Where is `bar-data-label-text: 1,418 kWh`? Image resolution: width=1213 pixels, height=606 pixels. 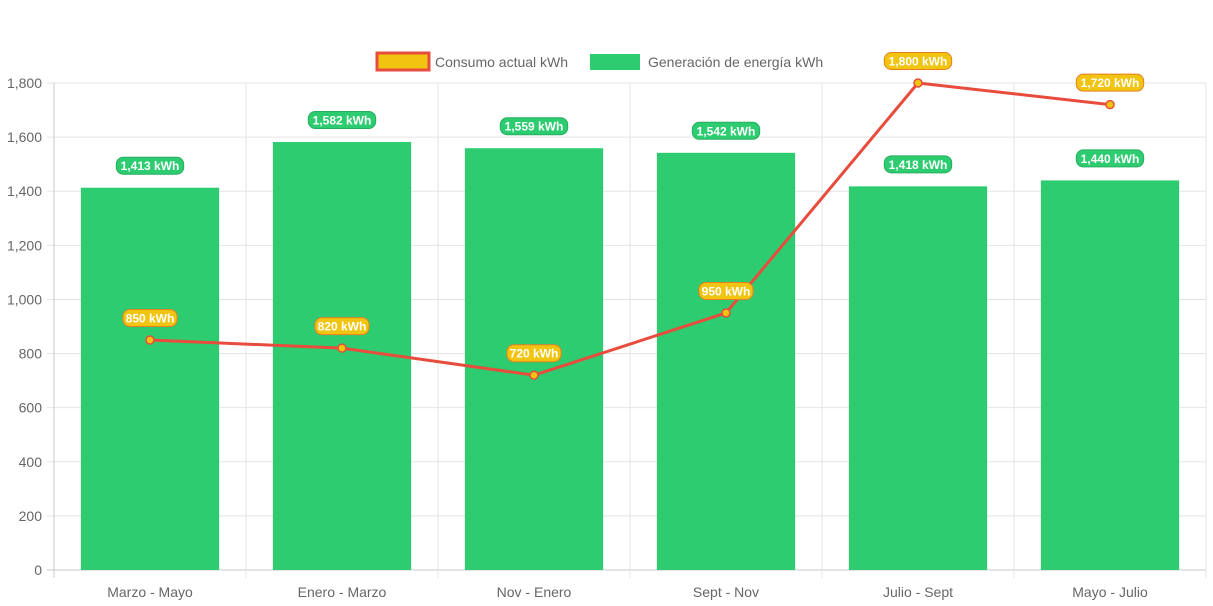 bar-data-label-text: 1,418 kWh is located at coordinates (918, 165).